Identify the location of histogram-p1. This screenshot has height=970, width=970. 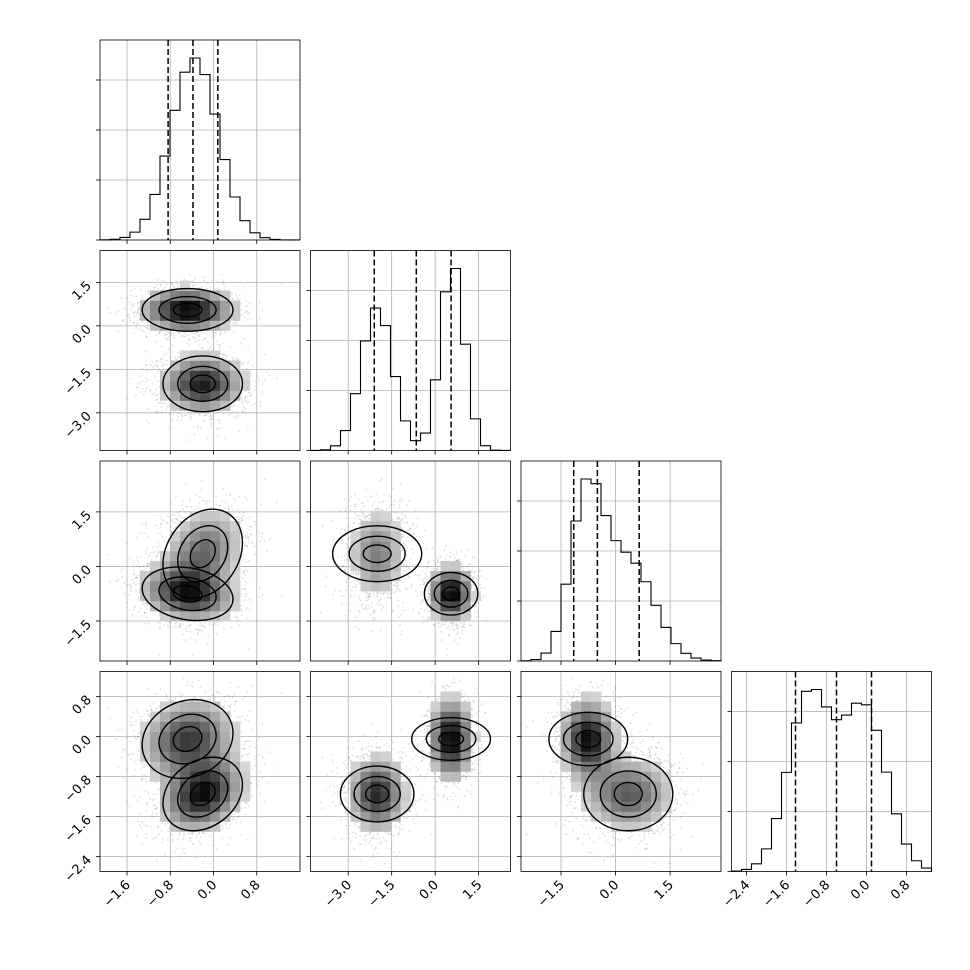
(410, 359).